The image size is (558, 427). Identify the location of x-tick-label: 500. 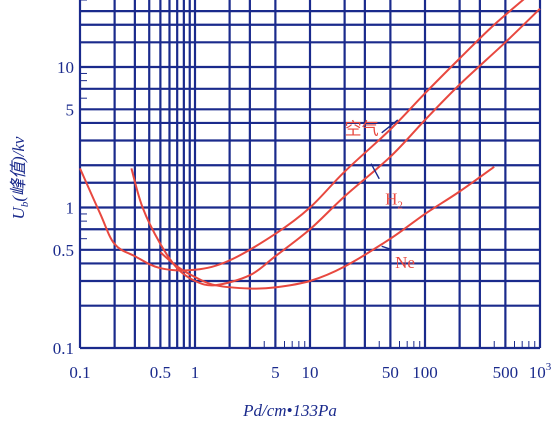
(506, 372).